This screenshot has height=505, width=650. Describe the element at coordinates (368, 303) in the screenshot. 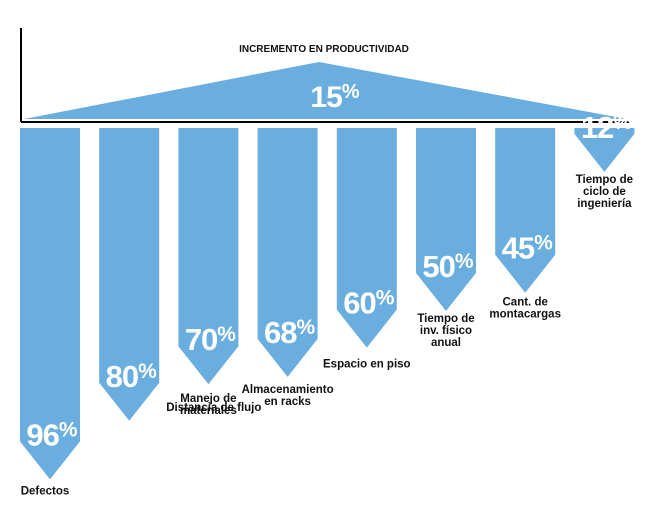

I see `column-percentage: 60%` at that location.